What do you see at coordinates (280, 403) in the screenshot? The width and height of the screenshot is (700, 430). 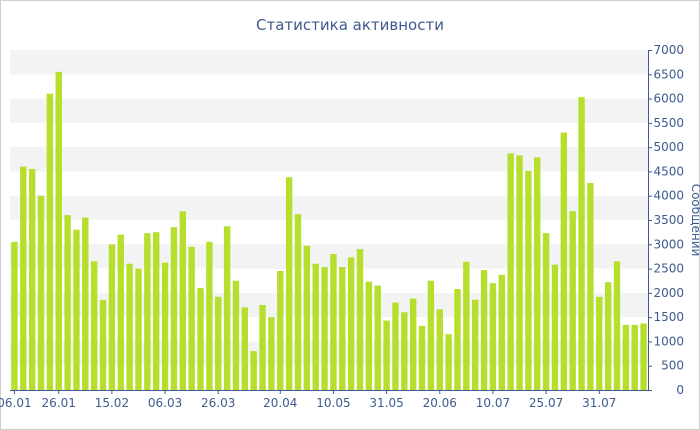 I see `x-tick-label: 20.04` at bounding box center [280, 403].